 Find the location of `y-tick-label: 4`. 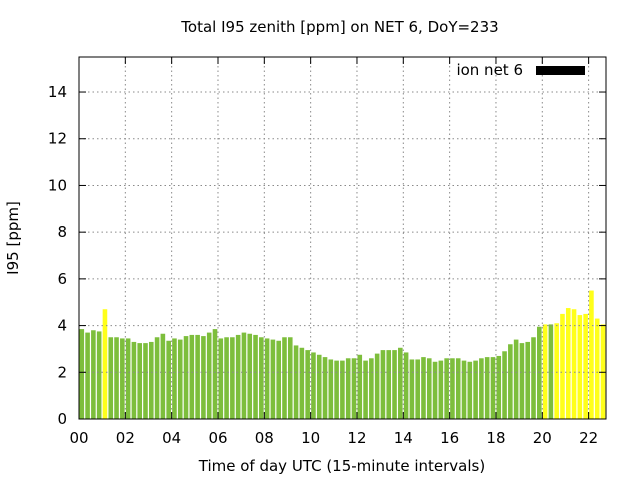

y-tick-label: 4 is located at coordinates (62, 326).